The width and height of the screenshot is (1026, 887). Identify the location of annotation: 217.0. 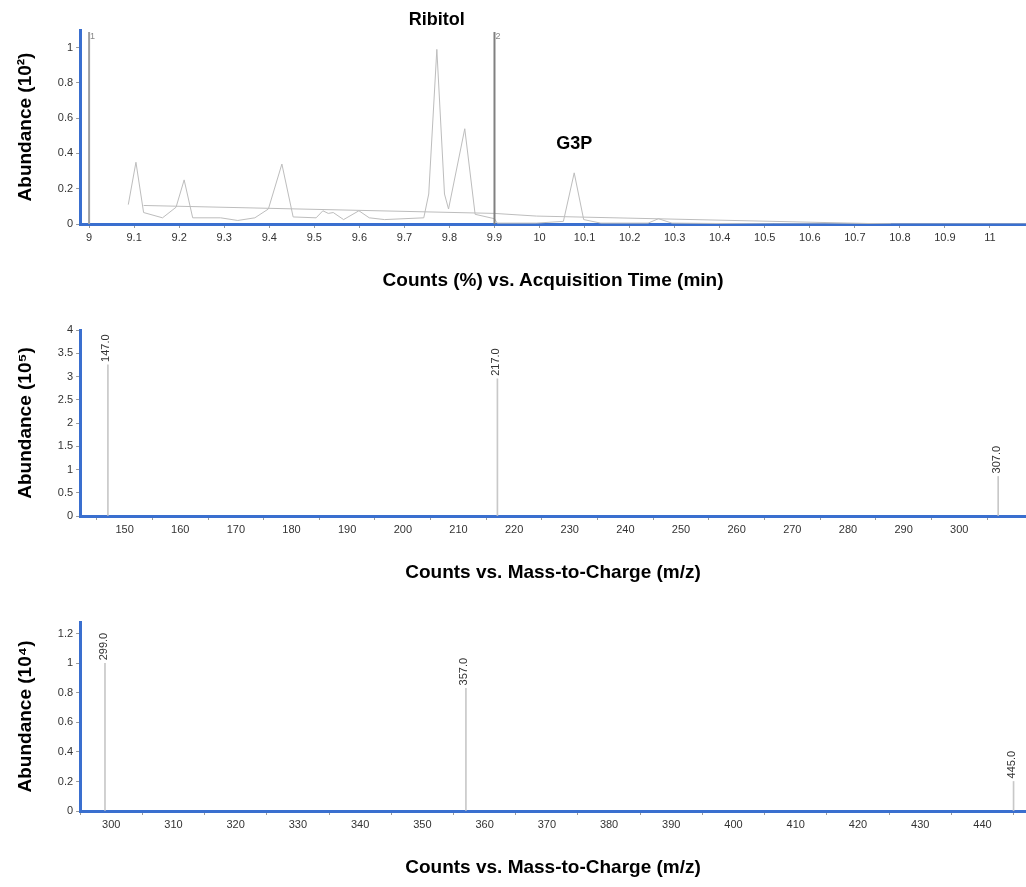
(494, 362).